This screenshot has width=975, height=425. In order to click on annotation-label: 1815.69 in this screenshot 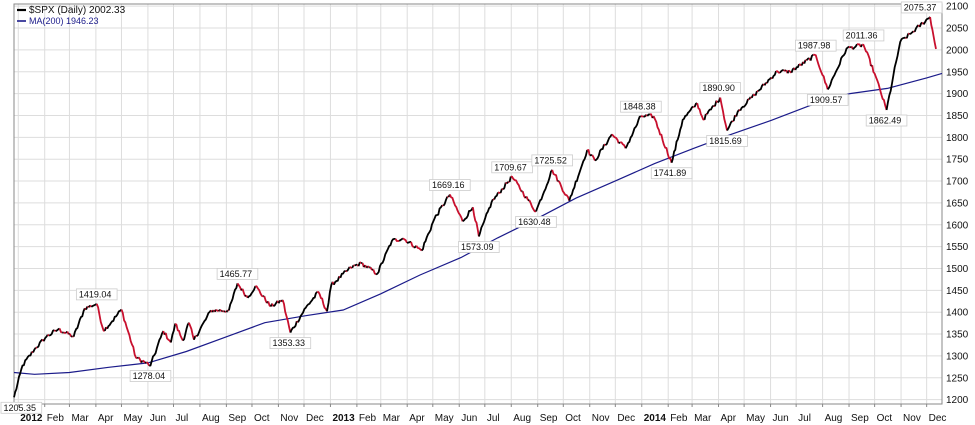, I will do `click(725, 141)`.